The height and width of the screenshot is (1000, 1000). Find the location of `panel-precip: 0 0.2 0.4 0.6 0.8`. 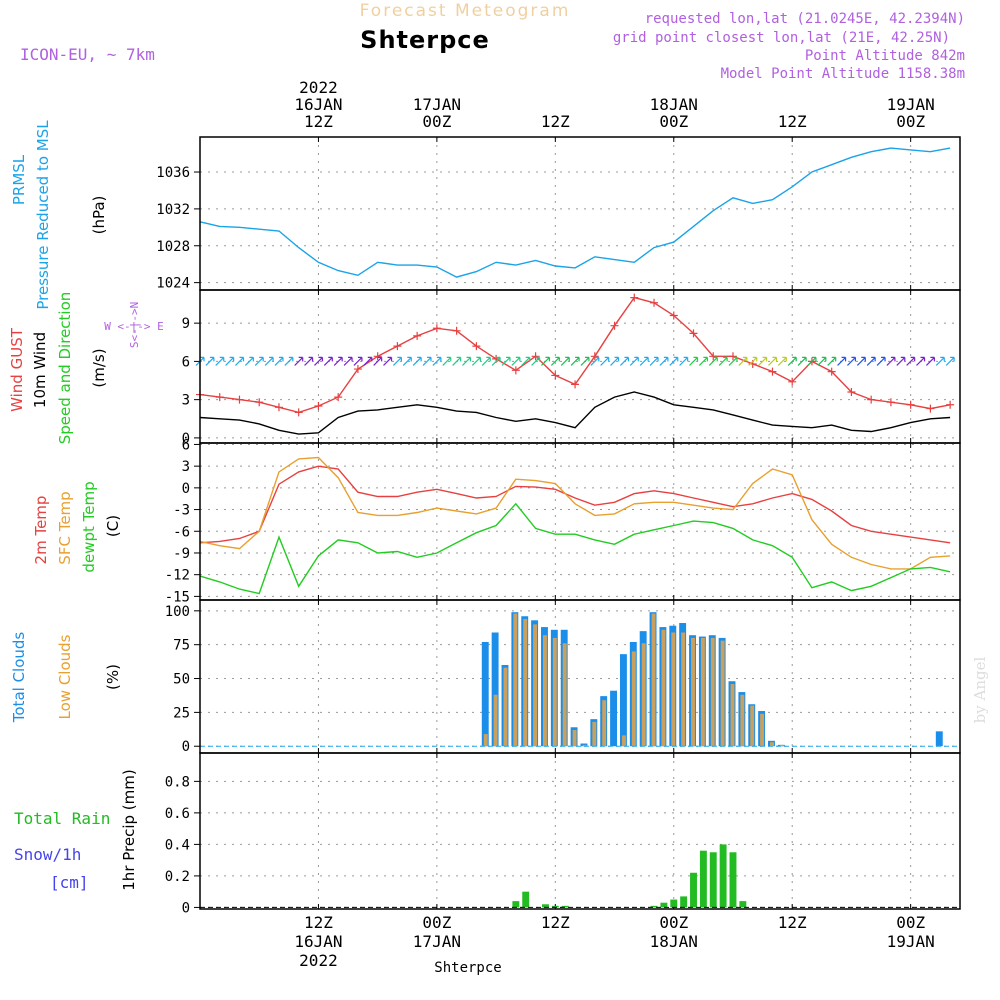

panel-precip: 0 0.2 0.4 0.6 0.8 is located at coordinates (563, 834).